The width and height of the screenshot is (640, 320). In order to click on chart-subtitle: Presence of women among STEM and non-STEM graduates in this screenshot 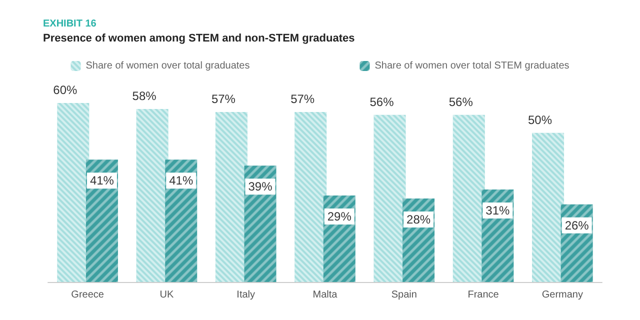, I will do `click(199, 38)`.